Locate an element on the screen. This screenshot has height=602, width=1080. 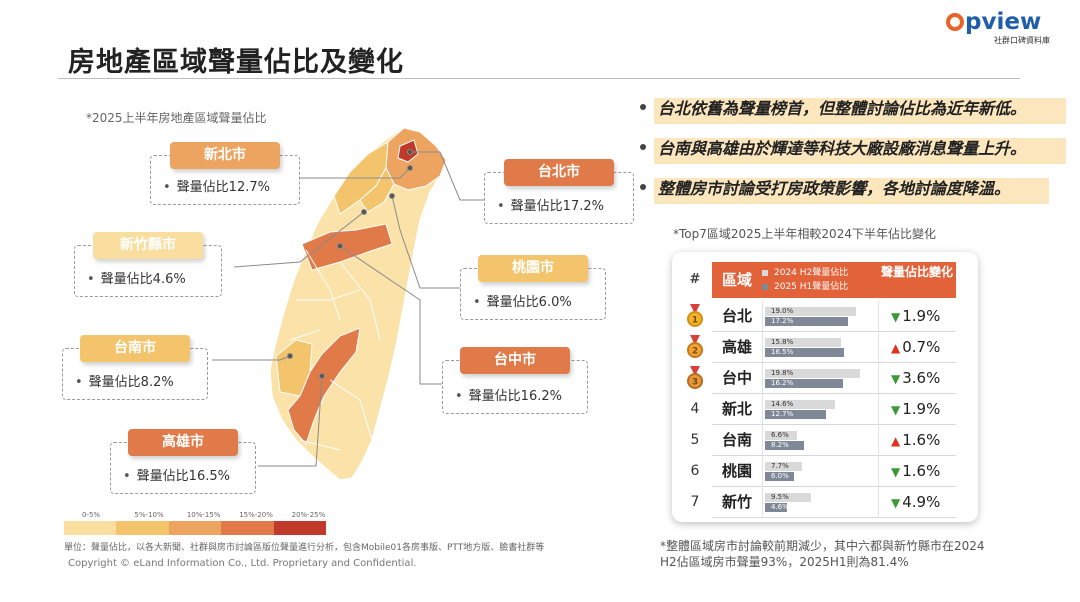
callout-tag: 桃園市 is located at coordinates (533, 268).